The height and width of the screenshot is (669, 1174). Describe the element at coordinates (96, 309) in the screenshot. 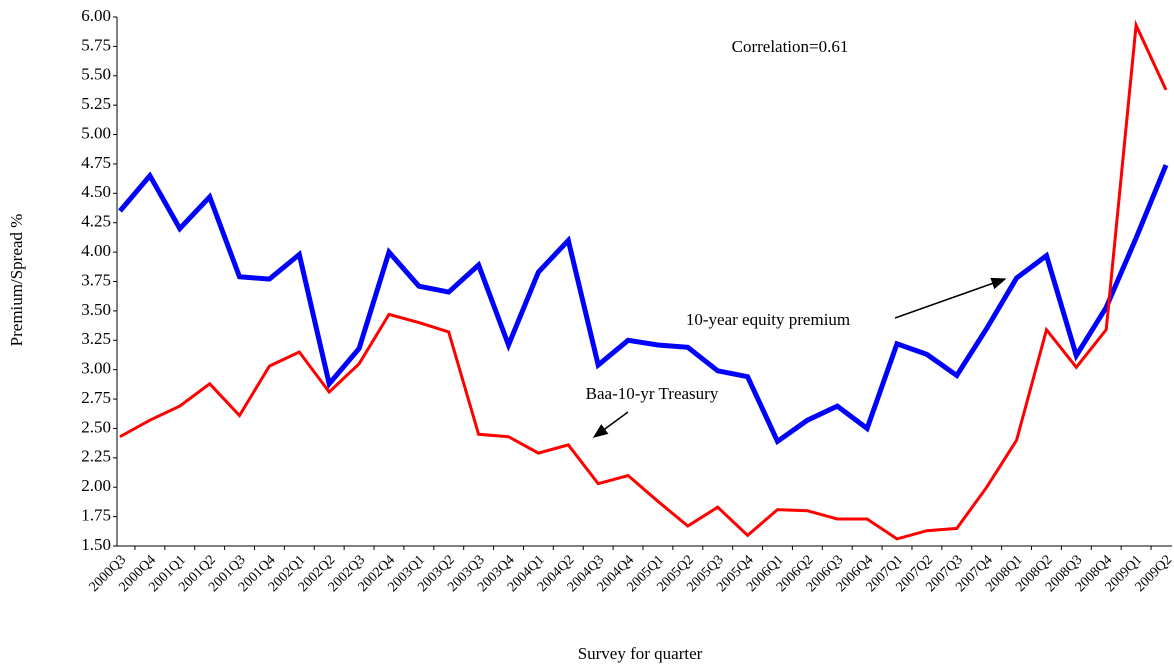

I see `y-tick-label: 3.50` at that location.